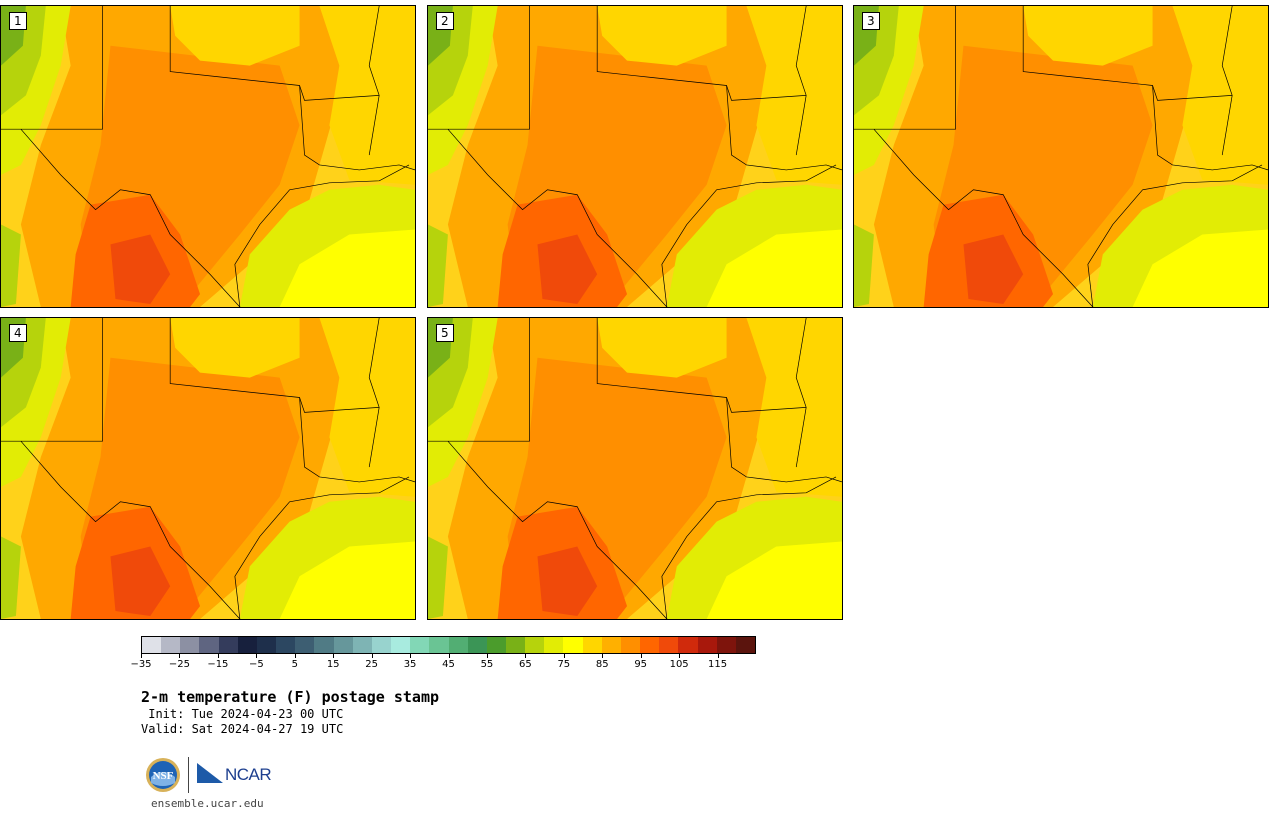 The height and width of the screenshot is (815, 1280). Describe the element at coordinates (242, 714) in the screenshot. I see `init-time: Init: Tue 2024-04-23 00 UTC` at that location.